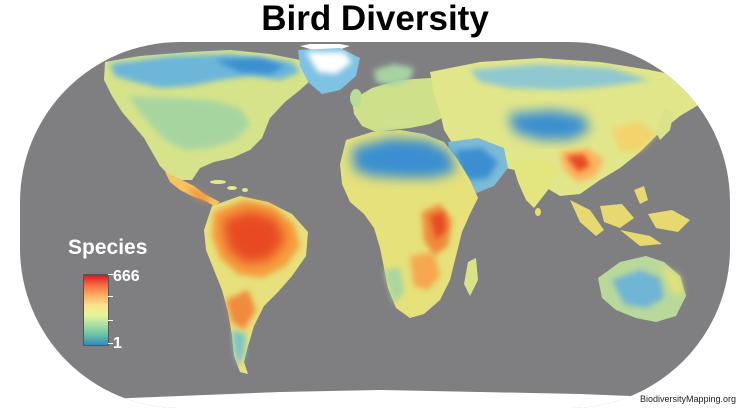  Describe the element at coordinates (110, 343) in the screenshot. I see `legend-tick-min` at that location.